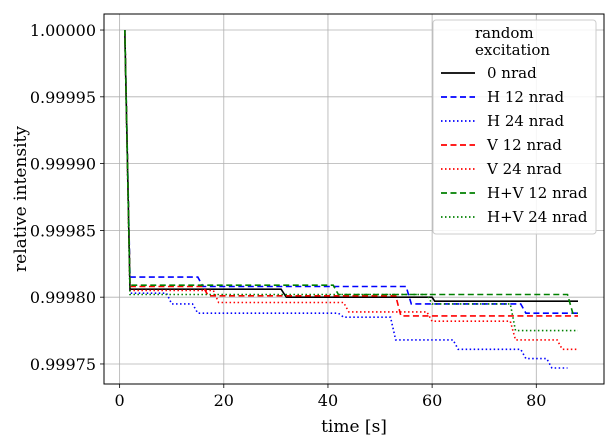  Describe the element at coordinates (63, 297) in the screenshot. I see `y-tick-label: 0.99980` at that location.